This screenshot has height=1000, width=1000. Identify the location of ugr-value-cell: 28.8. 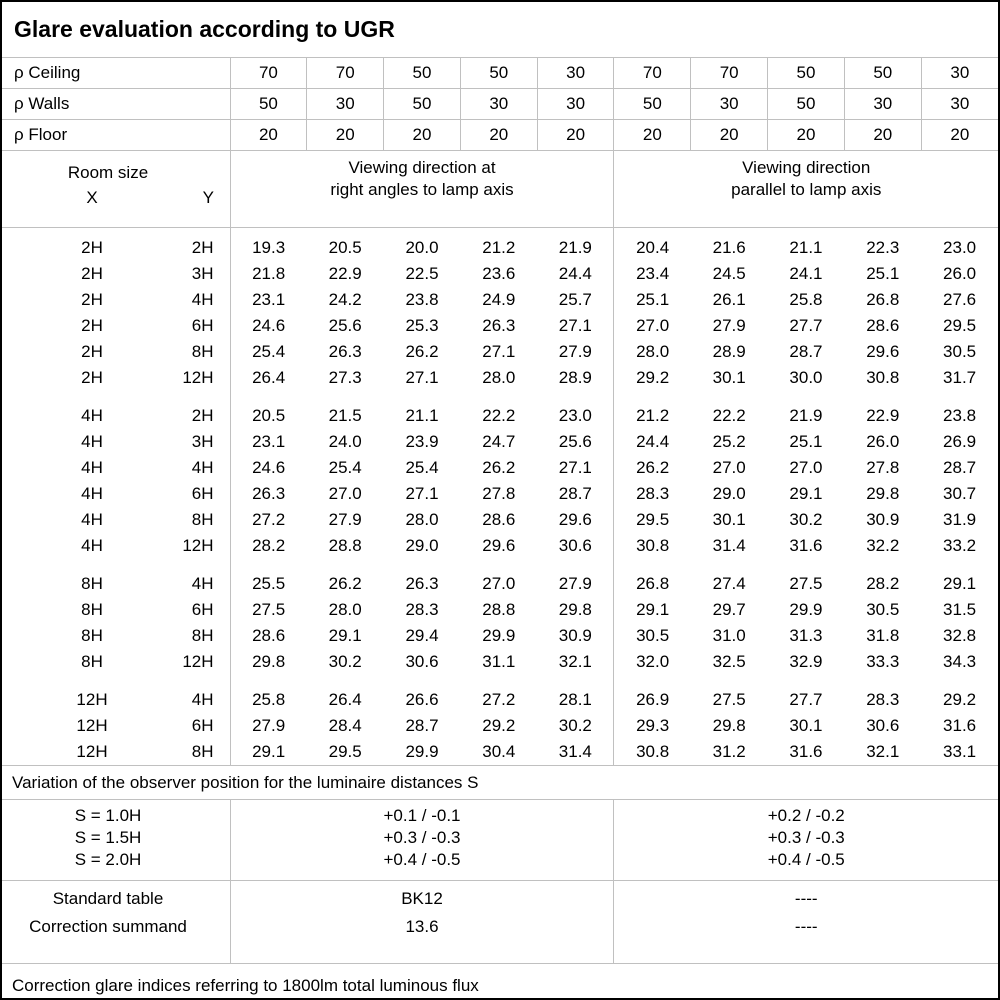
(345, 545).